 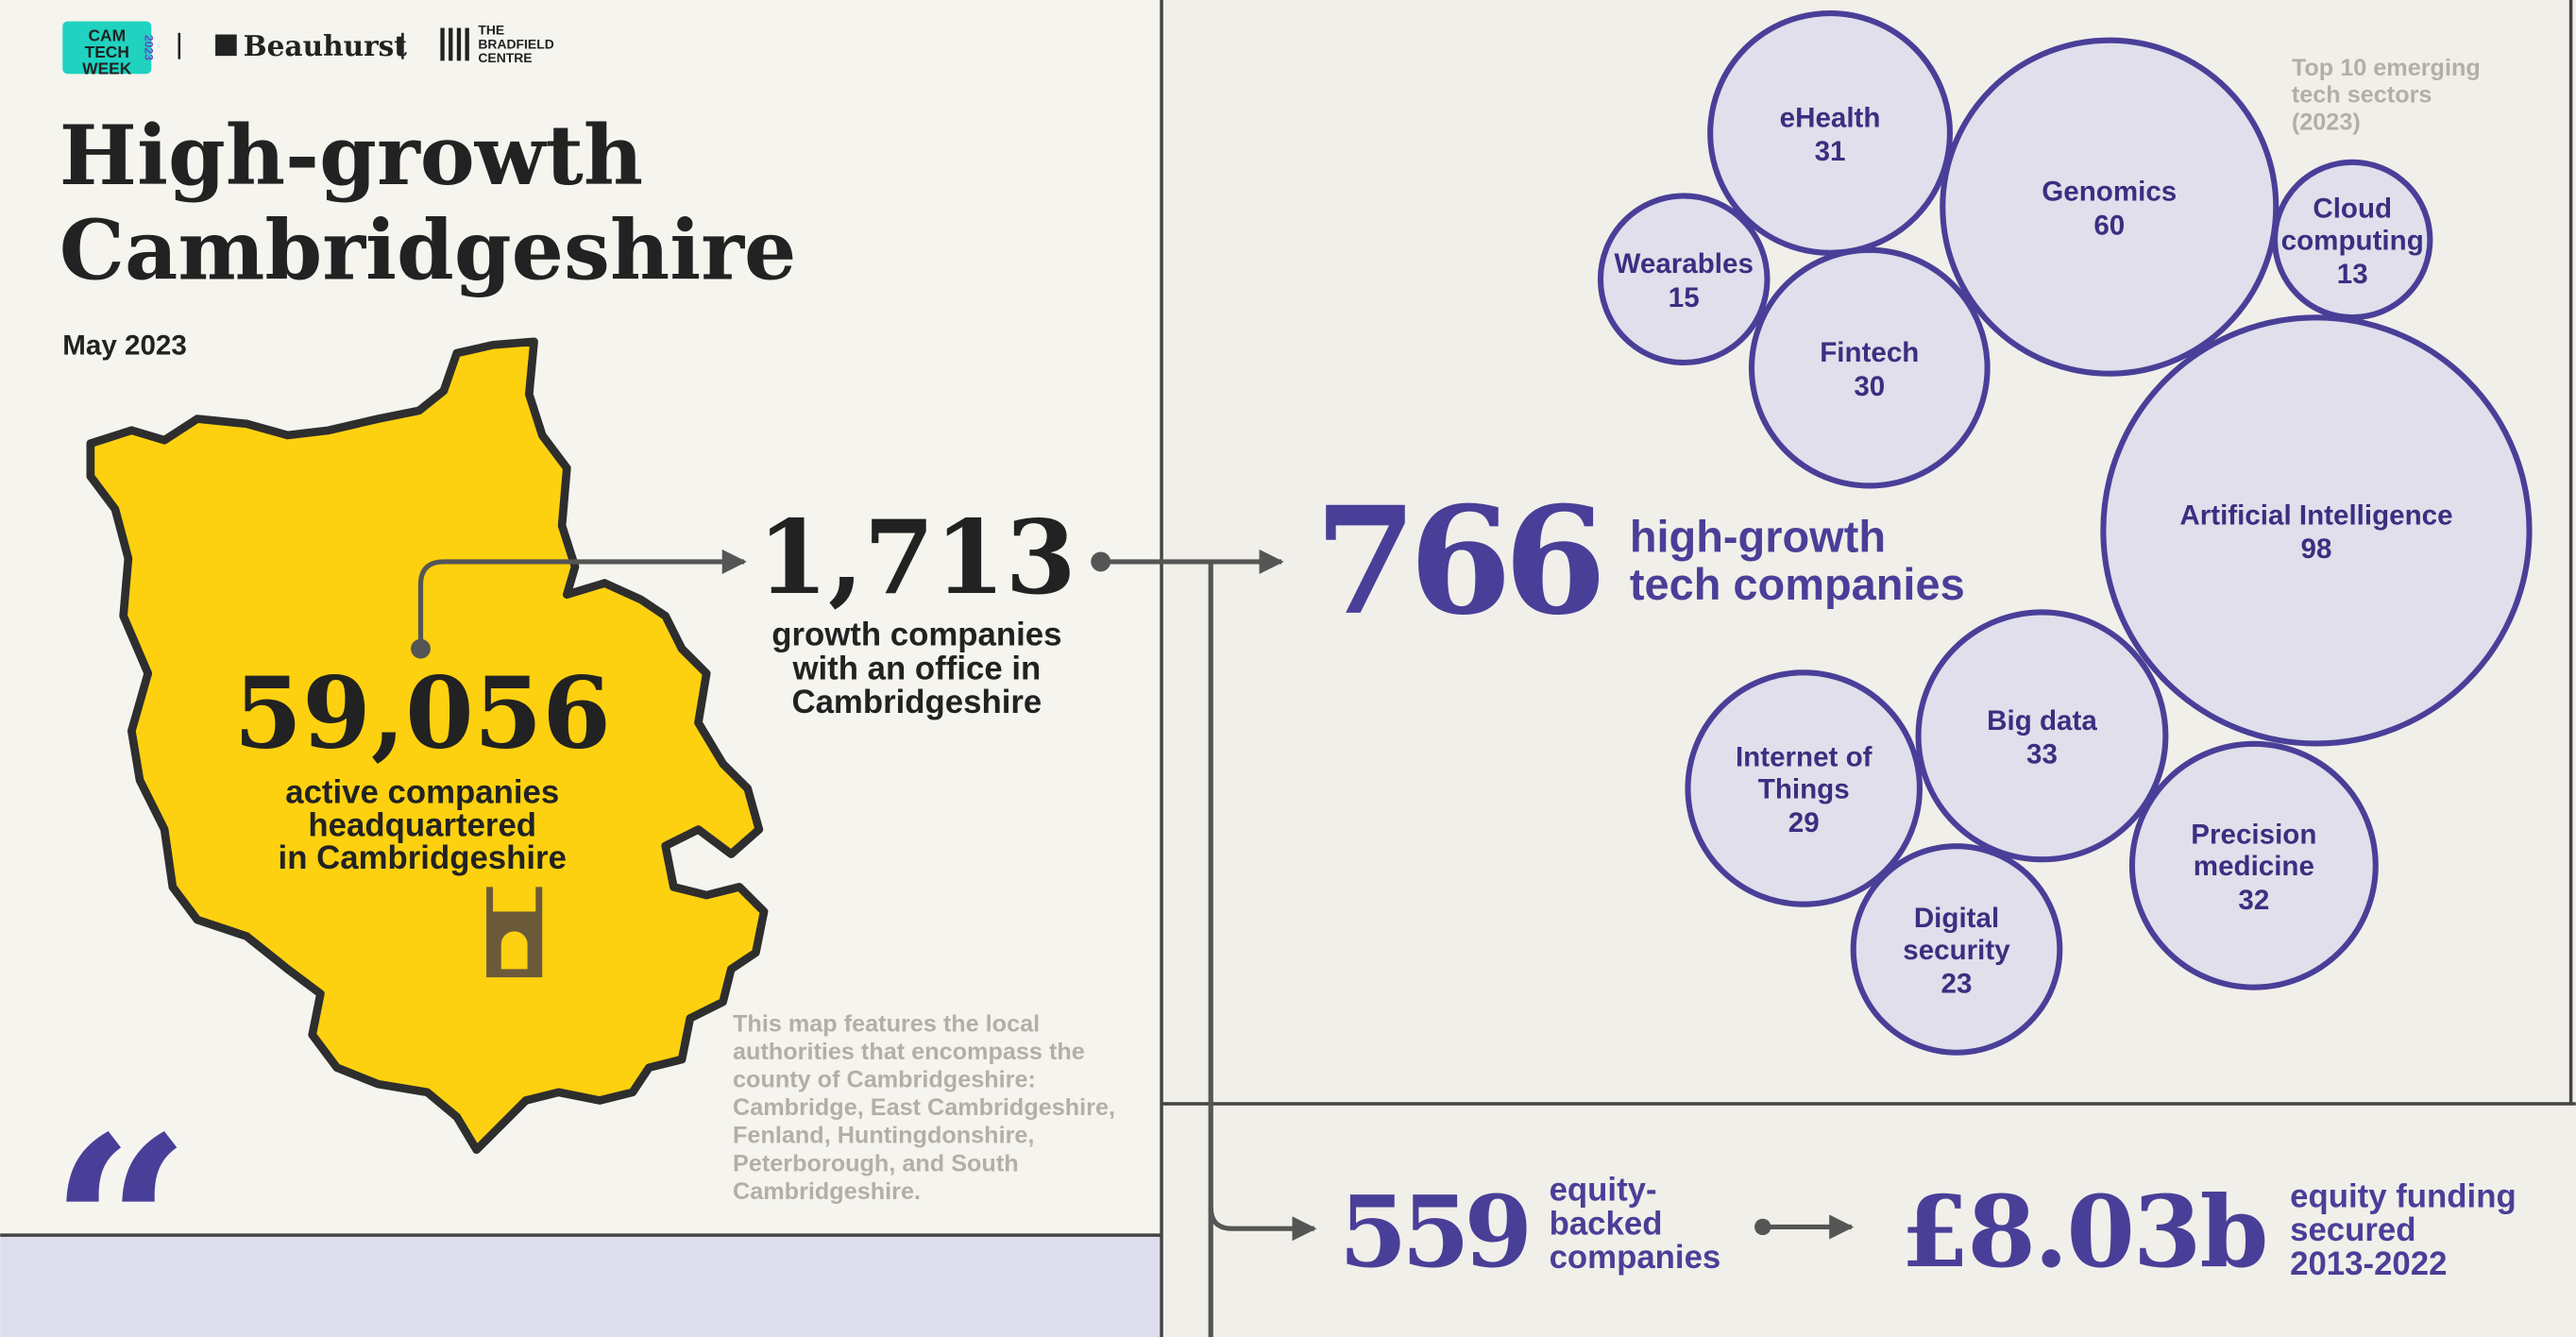 I want to click on stat-value: 559, so click(x=1436, y=1232).